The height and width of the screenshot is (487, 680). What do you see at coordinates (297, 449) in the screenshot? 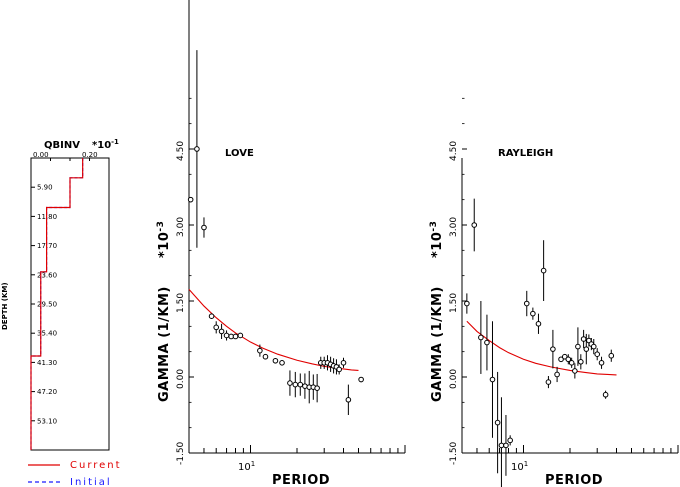
I see `love-x-ticks` at bounding box center [297, 449].